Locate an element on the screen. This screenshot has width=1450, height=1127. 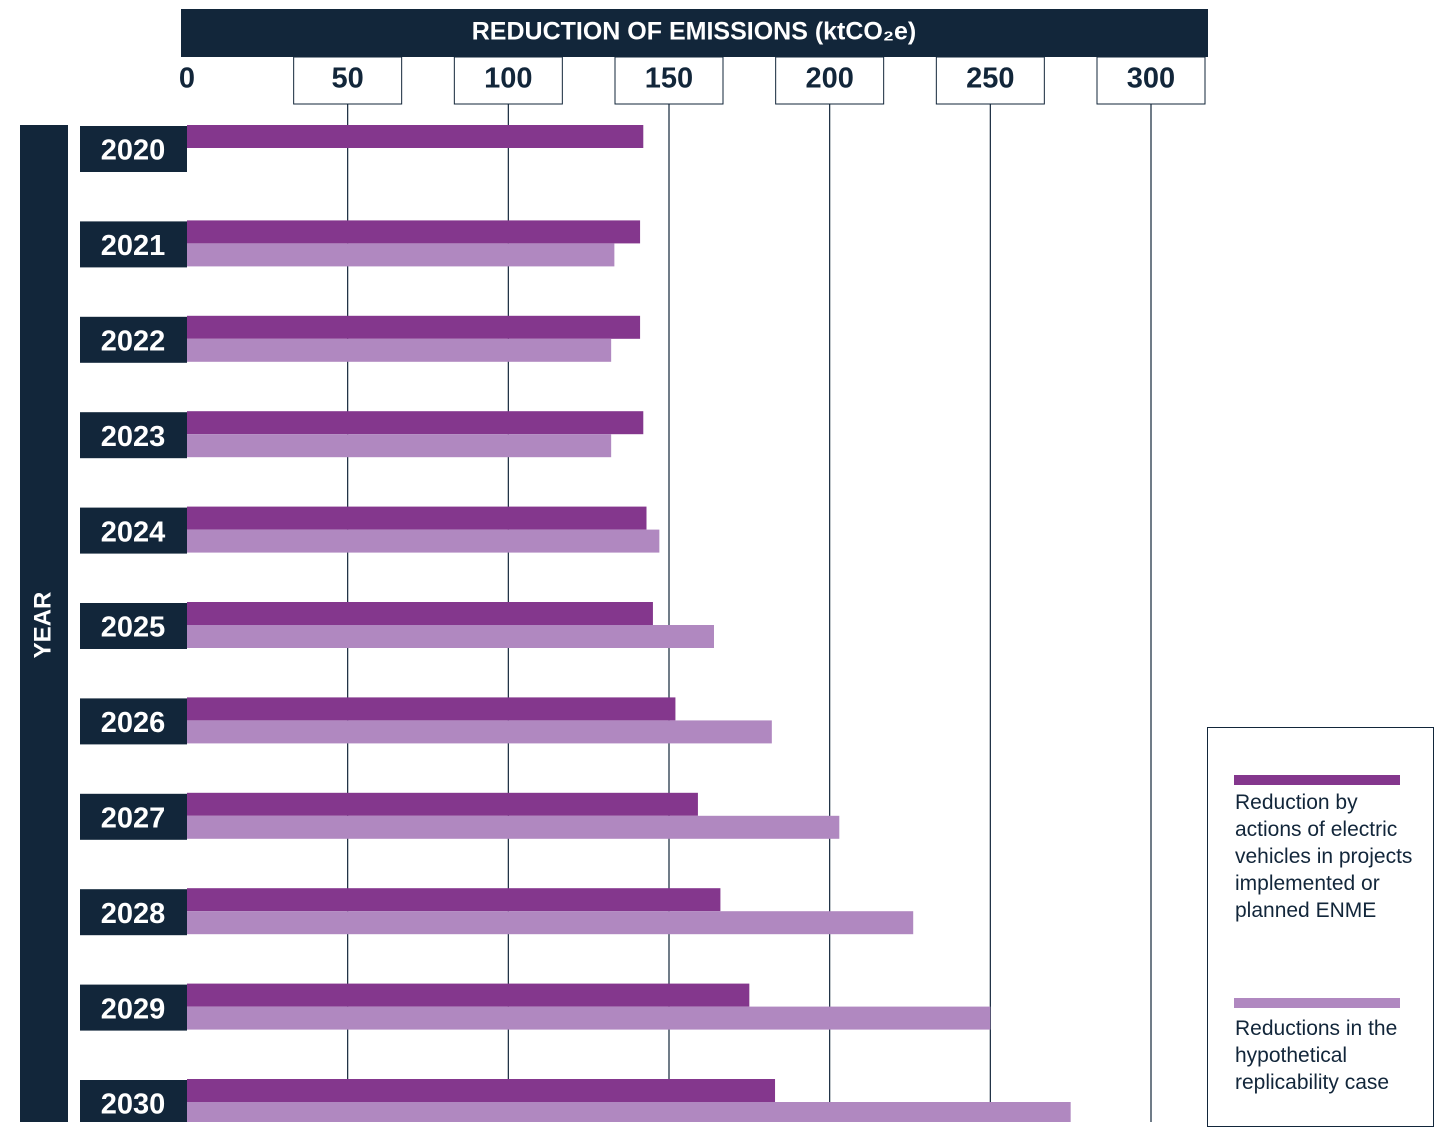
y-tick-label: 2024 is located at coordinates (133, 532).